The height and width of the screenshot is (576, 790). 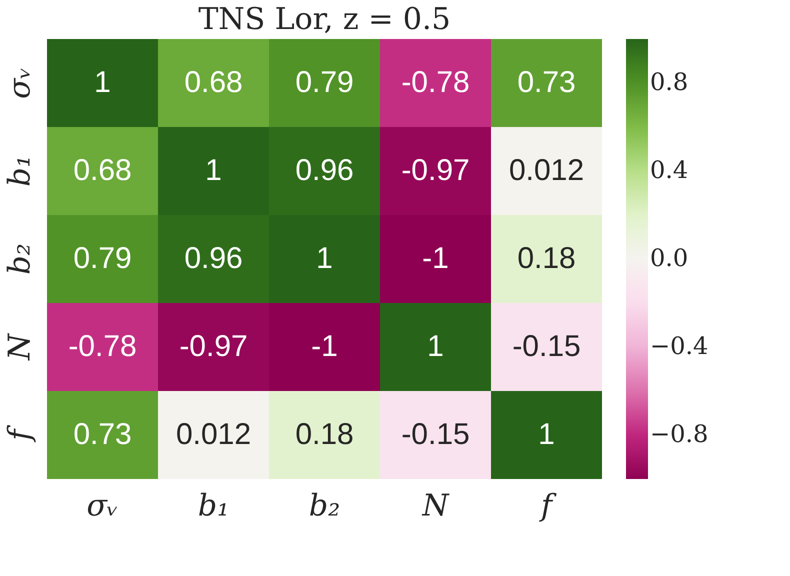 What do you see at coordinates (669, 258) in the screenshot?
I see `color-bar-label: 0.0` at bounding box center [669, 258].